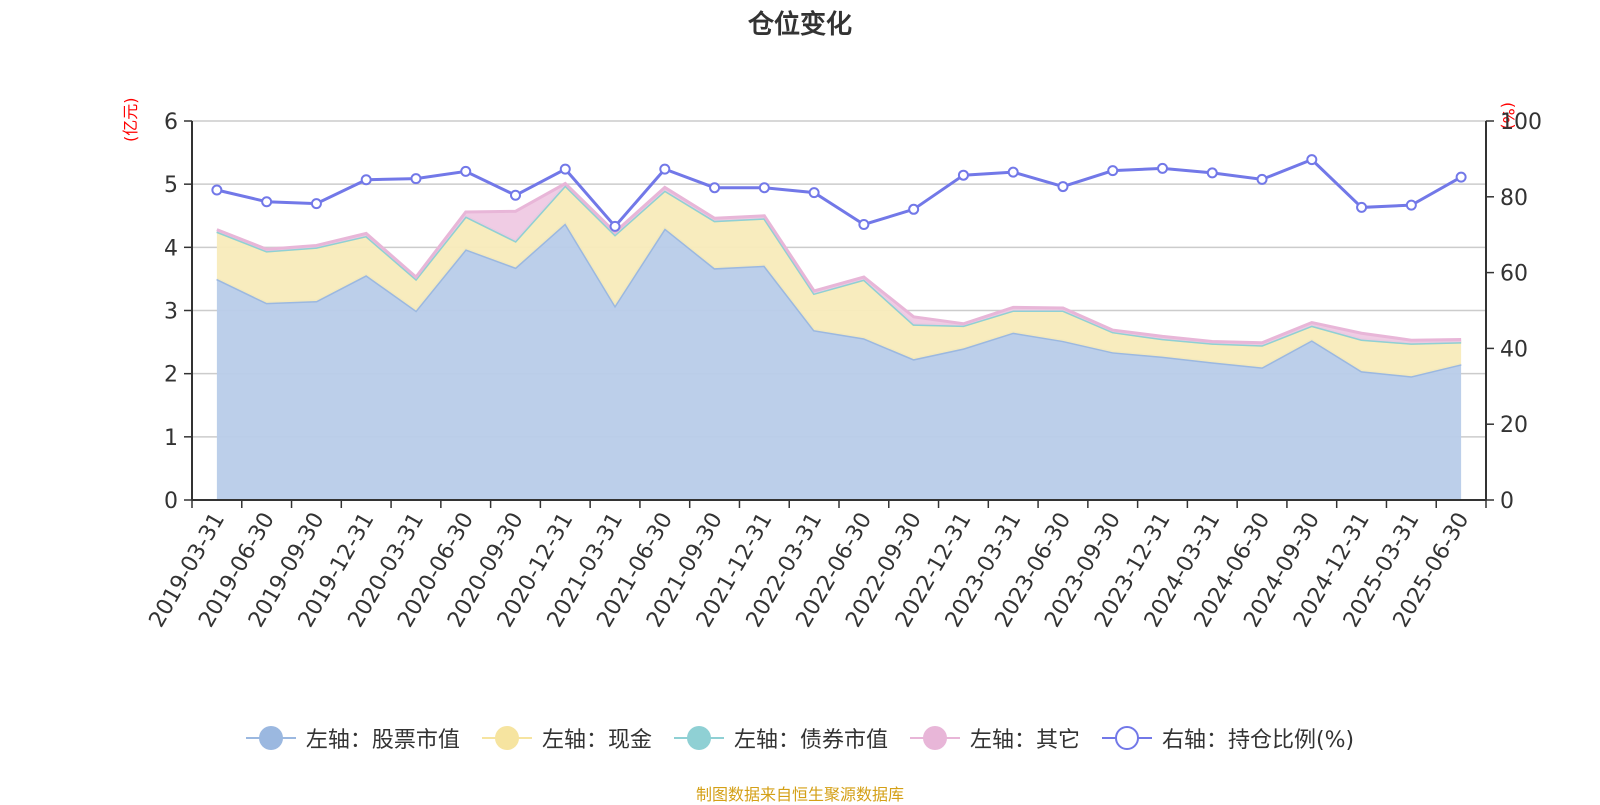 This screenshot has height=805, width=1600. I want to click on legend-item: 左轴：债券市值, so click(780, 738).